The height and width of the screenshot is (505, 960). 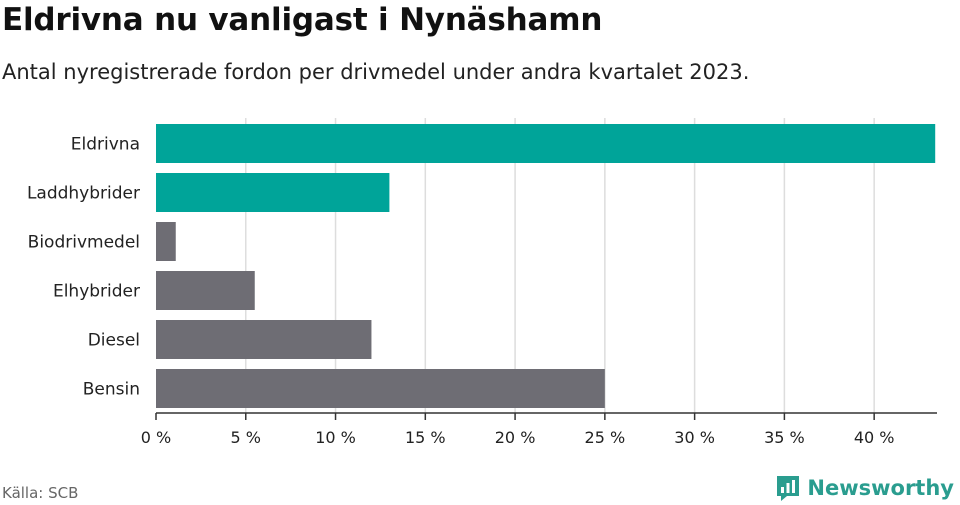 I want to click on brand: Newsworthy, so click(x=864, y=488).